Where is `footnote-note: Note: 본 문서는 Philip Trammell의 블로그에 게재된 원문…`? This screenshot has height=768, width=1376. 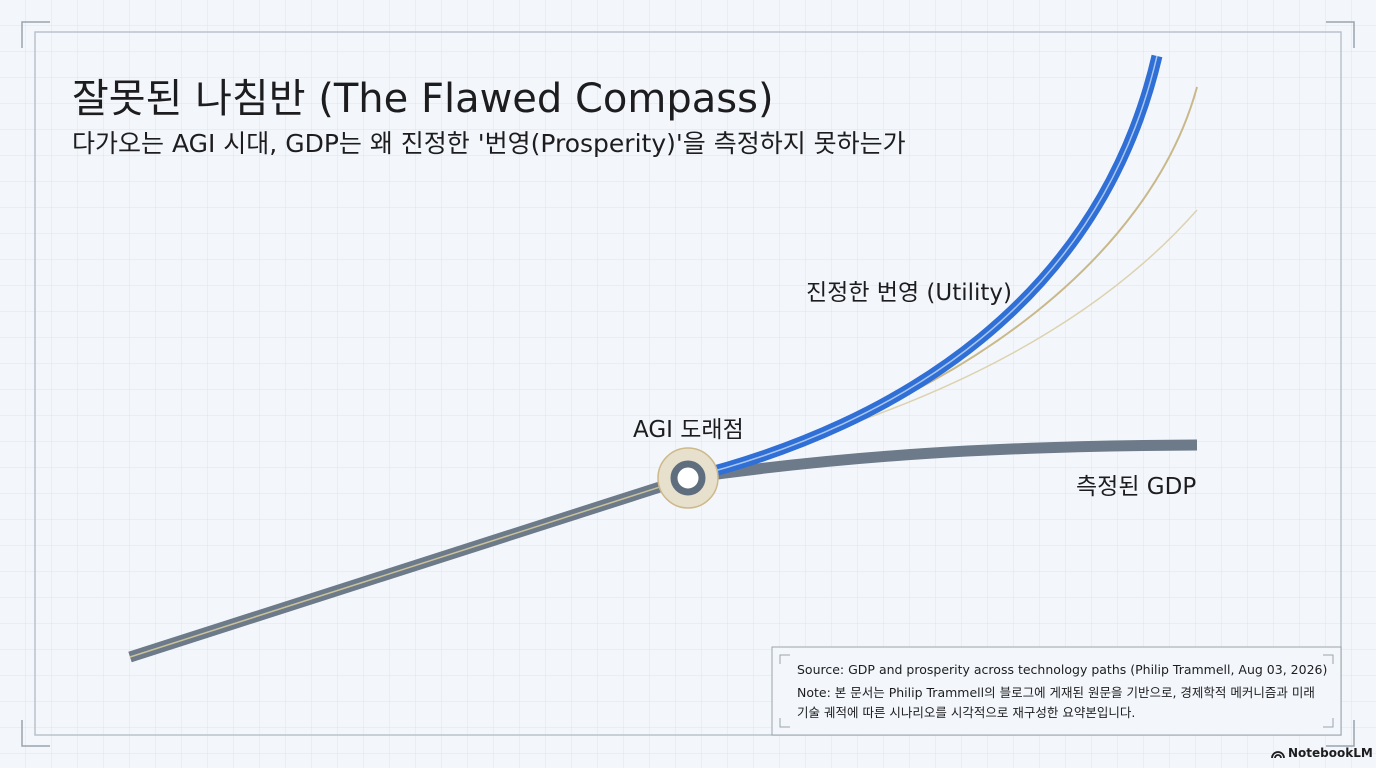
footnote-note: Note: 본 문서는 Philip Trammell의 블로그에 게재된 원문… is located at coordinates (1056, 702).